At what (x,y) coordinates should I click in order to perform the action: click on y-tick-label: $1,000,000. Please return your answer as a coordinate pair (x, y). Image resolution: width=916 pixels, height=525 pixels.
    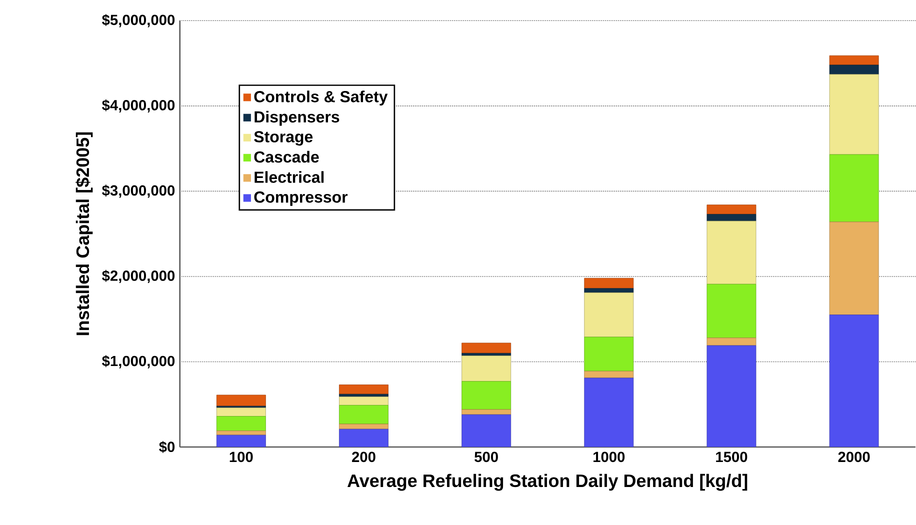
    Looking at the image, I should click on (138, 361).